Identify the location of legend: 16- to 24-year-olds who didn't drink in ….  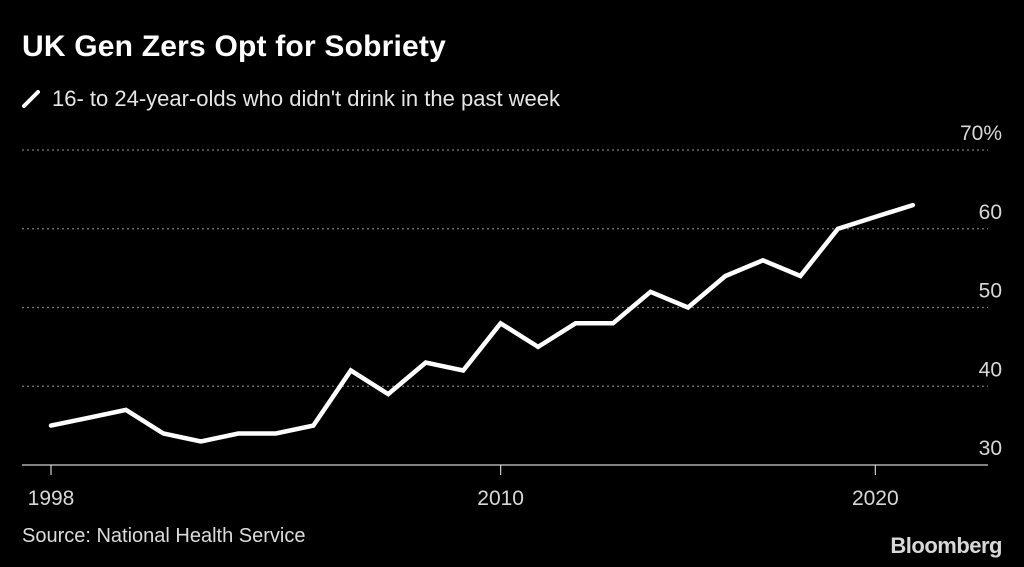
(291, 99).